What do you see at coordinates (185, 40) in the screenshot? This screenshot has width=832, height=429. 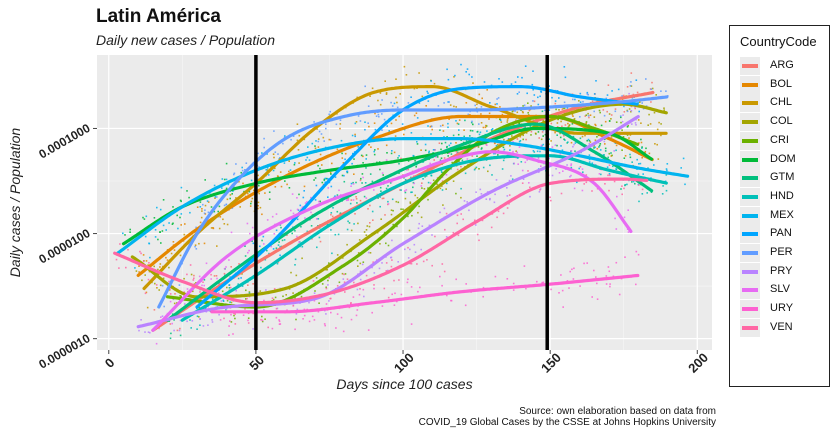 I see `chart-subtitle: Daily new cases / Population` at bounding box center [185, 40].